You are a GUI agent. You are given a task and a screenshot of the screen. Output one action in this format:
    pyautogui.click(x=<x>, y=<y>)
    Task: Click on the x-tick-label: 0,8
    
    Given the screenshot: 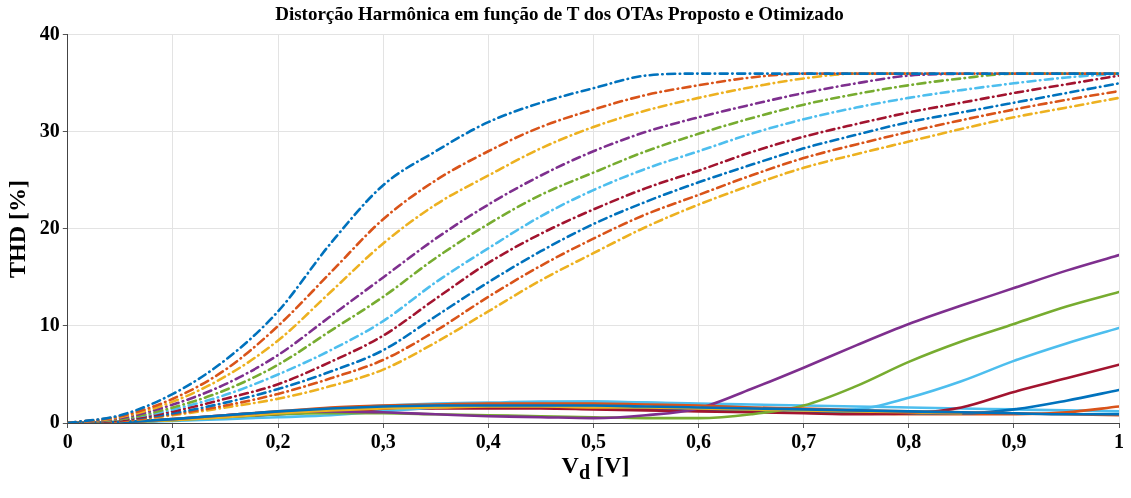 What is the action you would take?
    pyautogui.click(x=909, y=441)
    